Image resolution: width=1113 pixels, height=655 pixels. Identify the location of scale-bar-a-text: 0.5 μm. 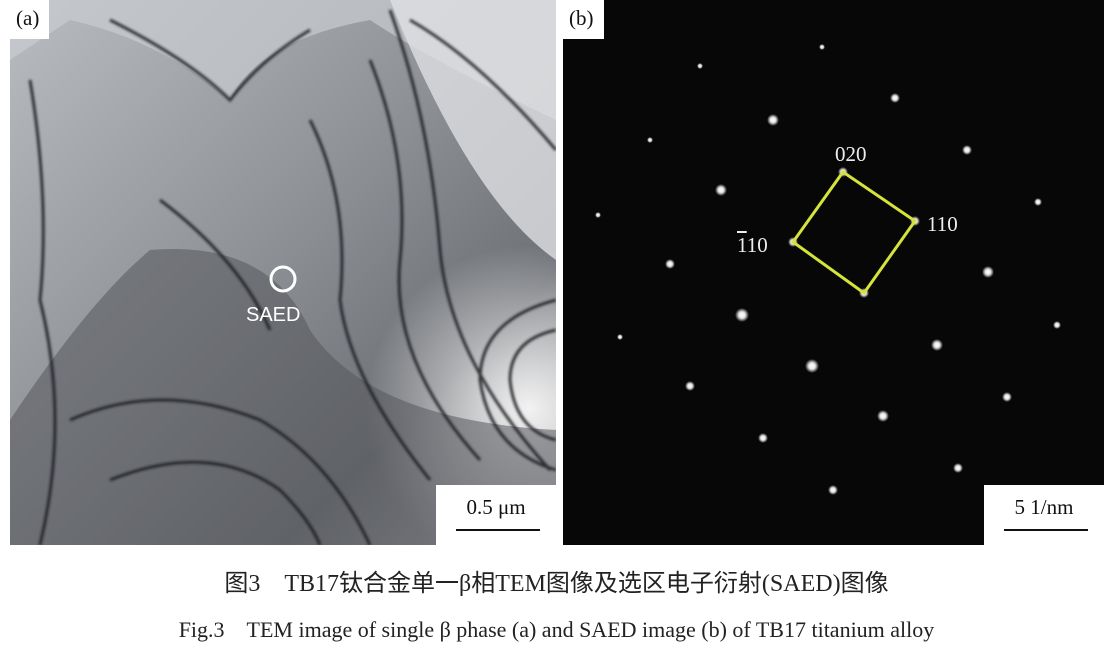
(496, 507).